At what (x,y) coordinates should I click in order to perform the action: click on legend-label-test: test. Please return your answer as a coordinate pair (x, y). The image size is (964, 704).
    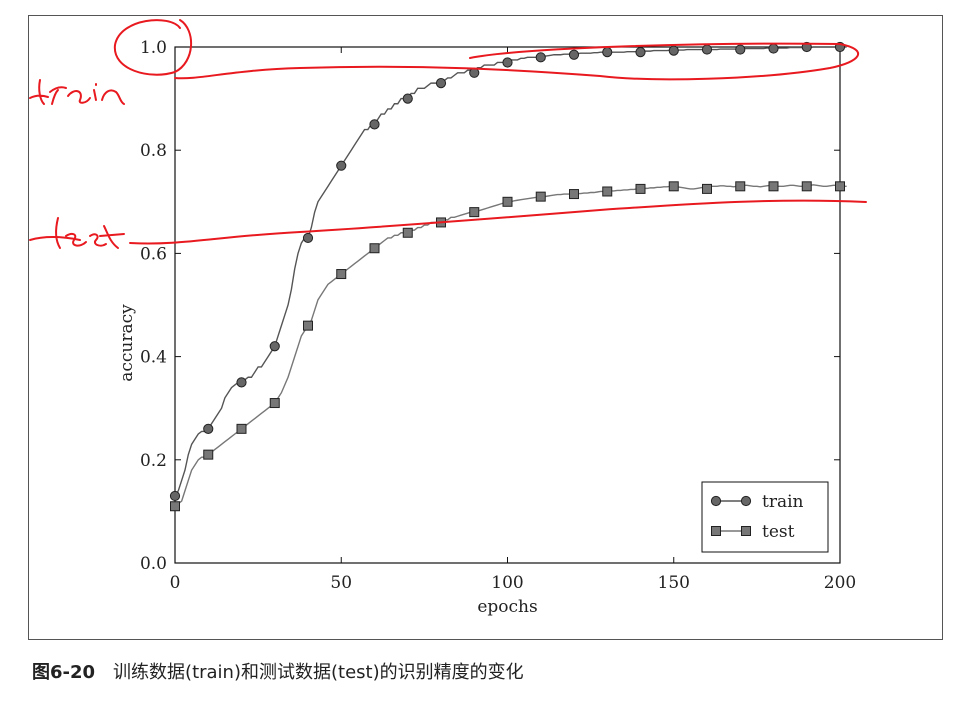
    Looking at the image, I should click on (778, 532).